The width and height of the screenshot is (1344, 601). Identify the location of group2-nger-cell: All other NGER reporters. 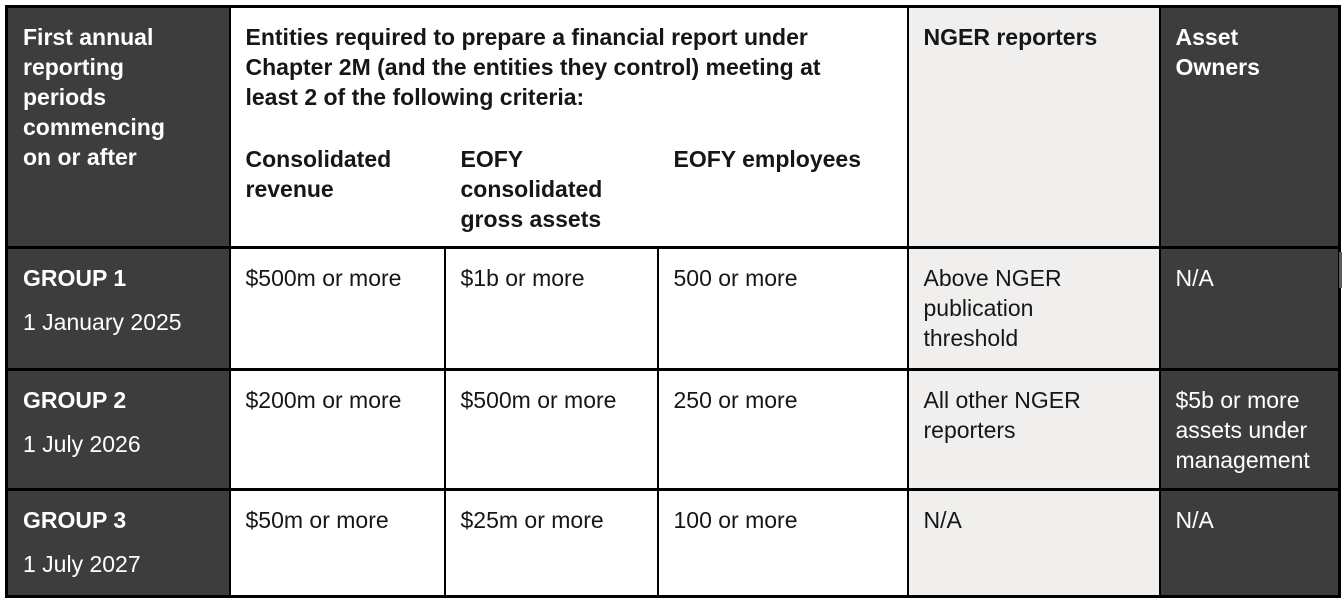
(1033, 429).